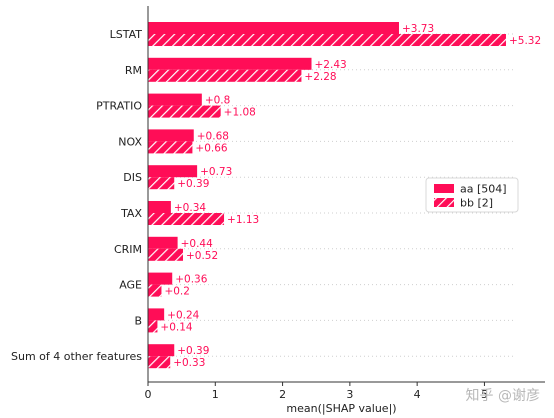  I want to click on bar-value-label: +0.52, so click(202, 256).